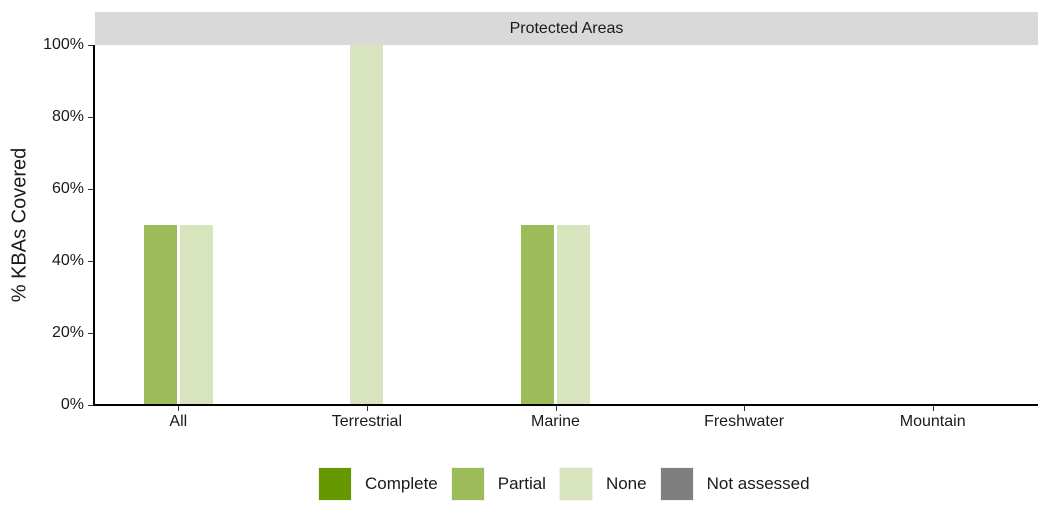 The image size is (1050, 525). I want to click on y-axis-line, so click(94, 225).